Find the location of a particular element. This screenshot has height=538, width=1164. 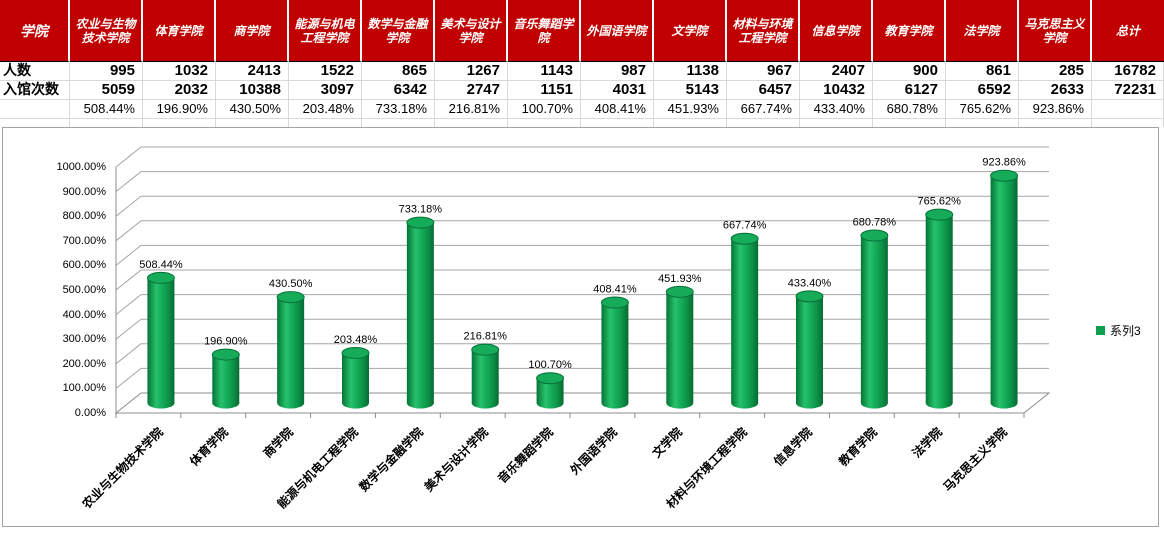

column-header: 美术与设计学院 is located at coordinates (471, 31).